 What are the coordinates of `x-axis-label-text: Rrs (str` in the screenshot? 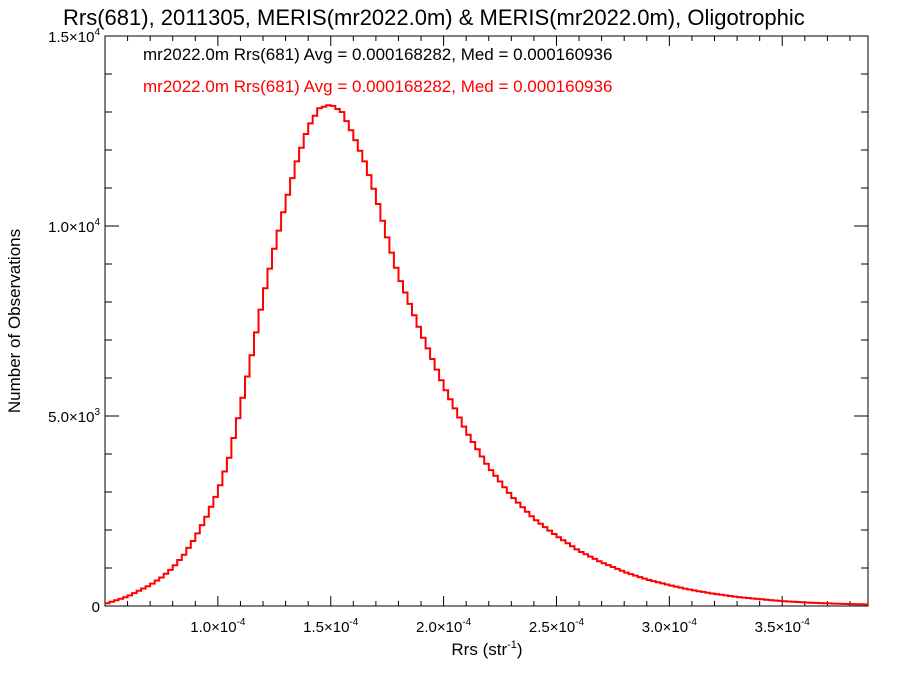 It's located at (479, 649).